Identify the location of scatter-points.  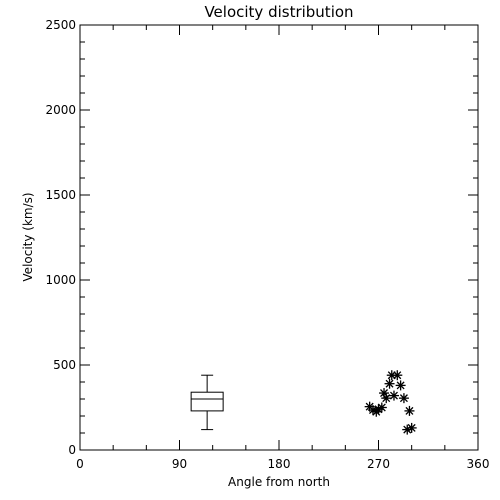
(390, 402).